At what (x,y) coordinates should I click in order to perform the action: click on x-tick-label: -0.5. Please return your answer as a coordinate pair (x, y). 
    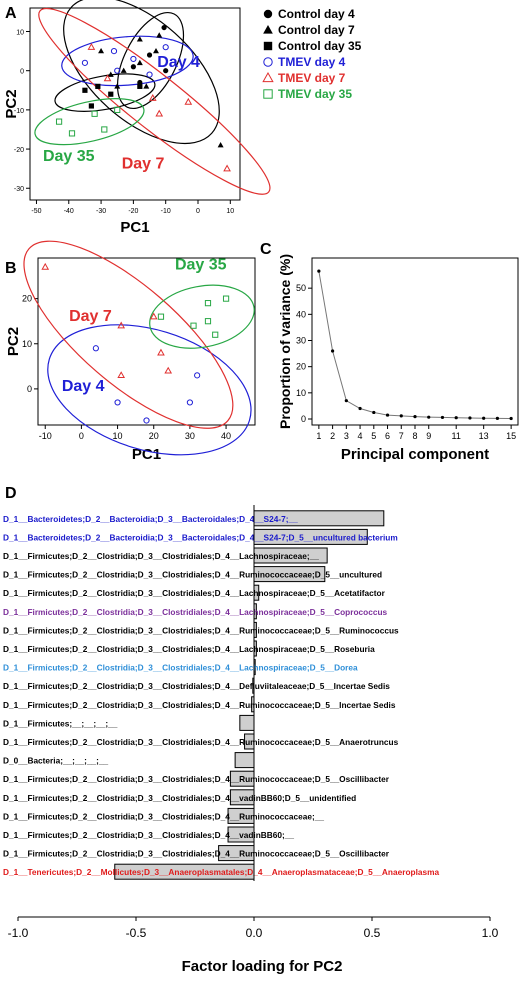
    Looking at the image, I should click on (136, 933).